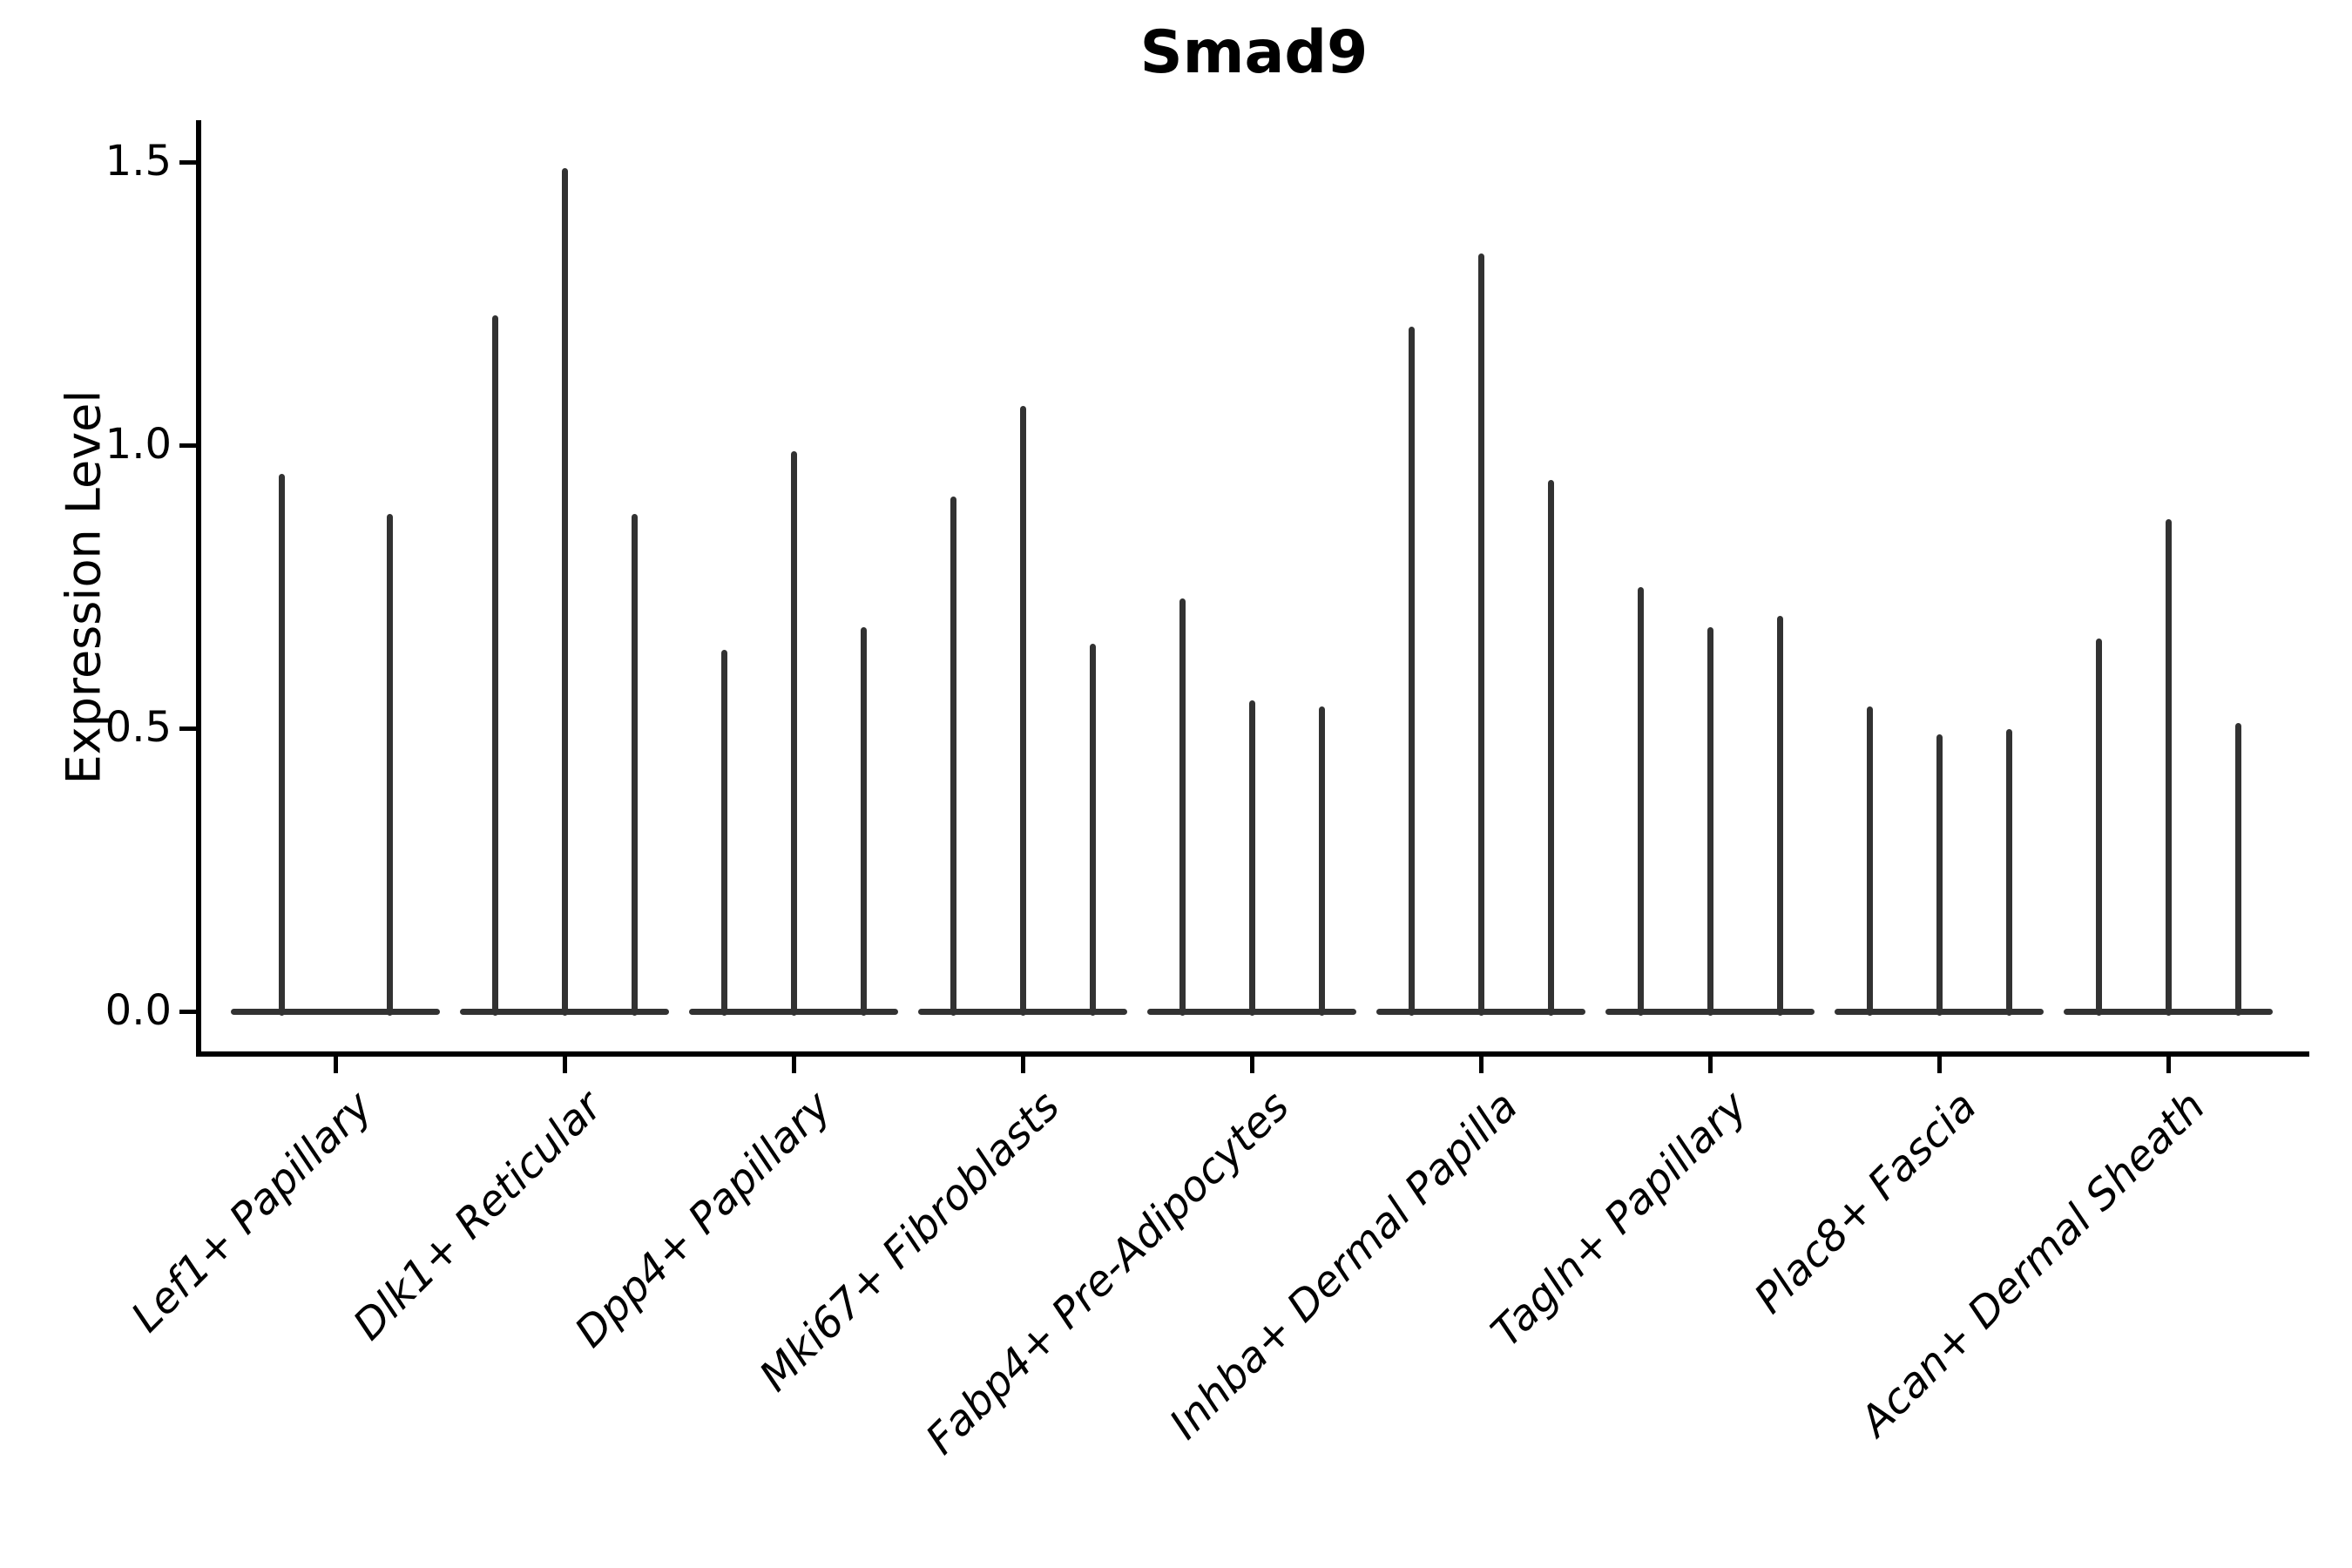  I want to click on chart-title: Smad9, so click(1254, 52).